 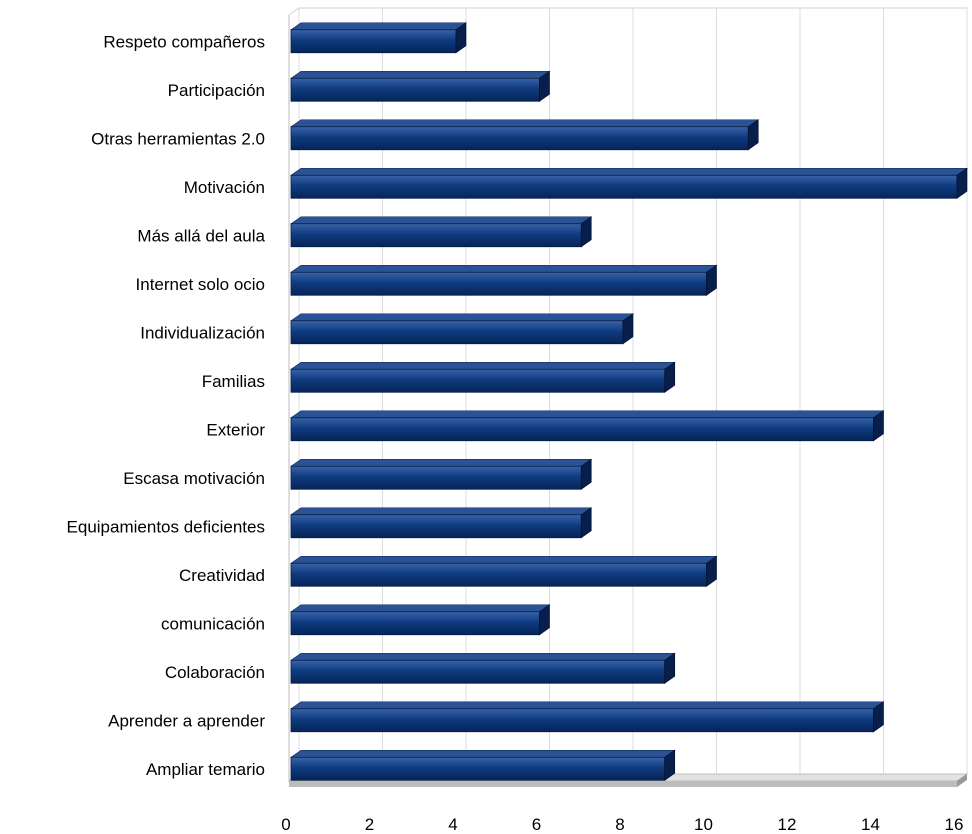 What do you see at coordinates (954, 824) in the screenshot?
I see `x-tick-label-8: 16` at bounding box center [954, 824].